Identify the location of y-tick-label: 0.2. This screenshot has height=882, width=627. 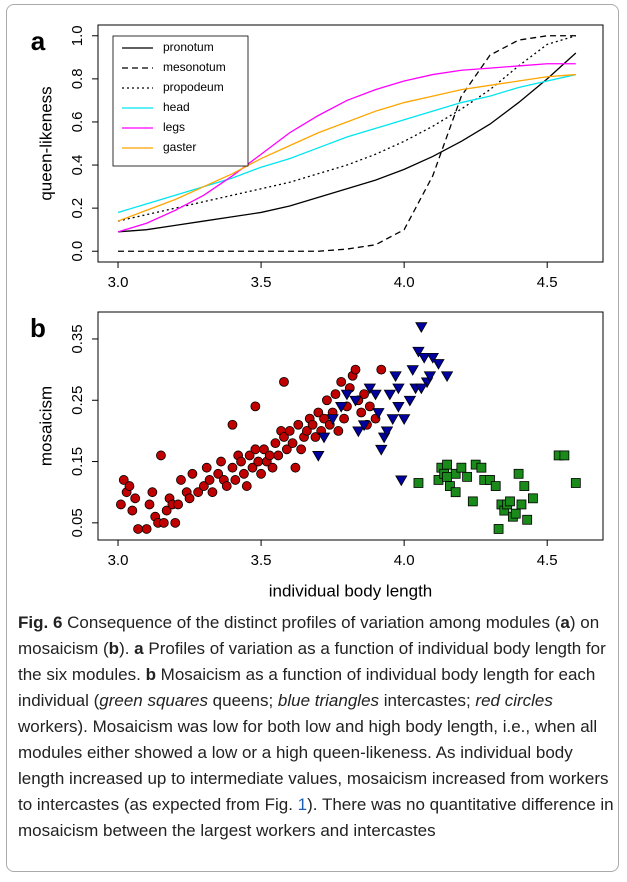
(77, 208).